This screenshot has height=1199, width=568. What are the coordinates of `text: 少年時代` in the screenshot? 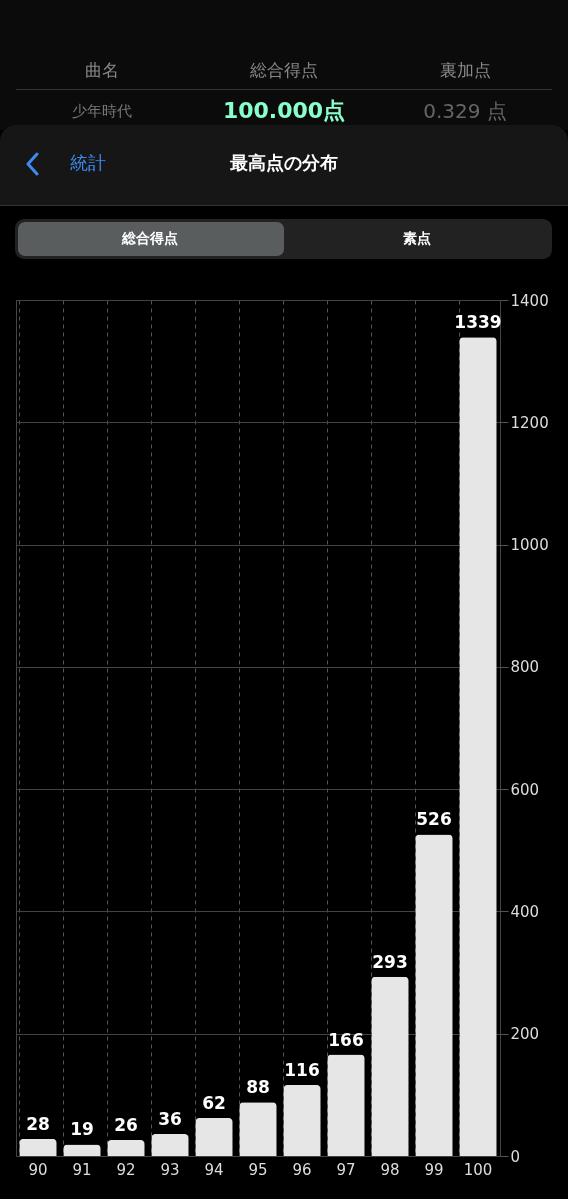 It's located at (102, 111).